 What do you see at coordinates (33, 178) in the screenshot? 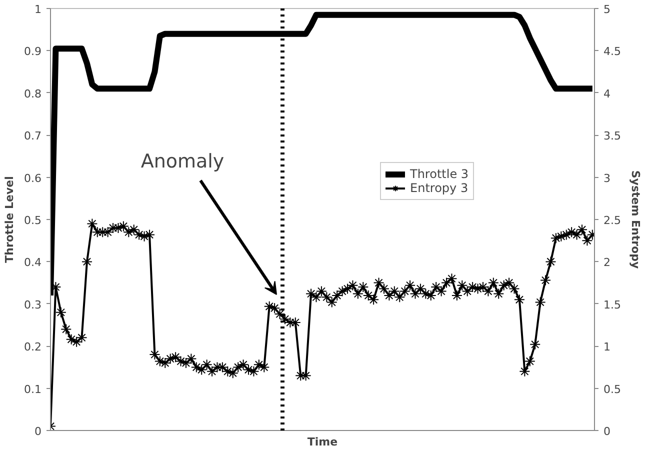
I see `y-tick-label: 0.6` at bounding box center [33, 178].